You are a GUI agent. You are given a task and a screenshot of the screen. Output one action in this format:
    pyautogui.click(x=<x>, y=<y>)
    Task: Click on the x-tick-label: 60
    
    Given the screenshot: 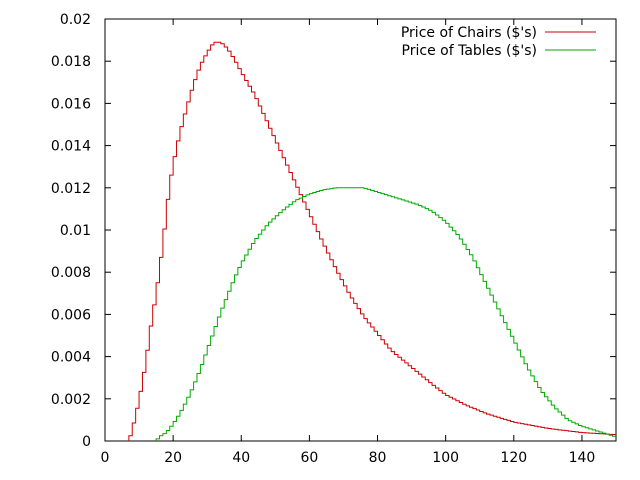 What is the action you would take?
    pyautogui.click(x=309, y=458)
    